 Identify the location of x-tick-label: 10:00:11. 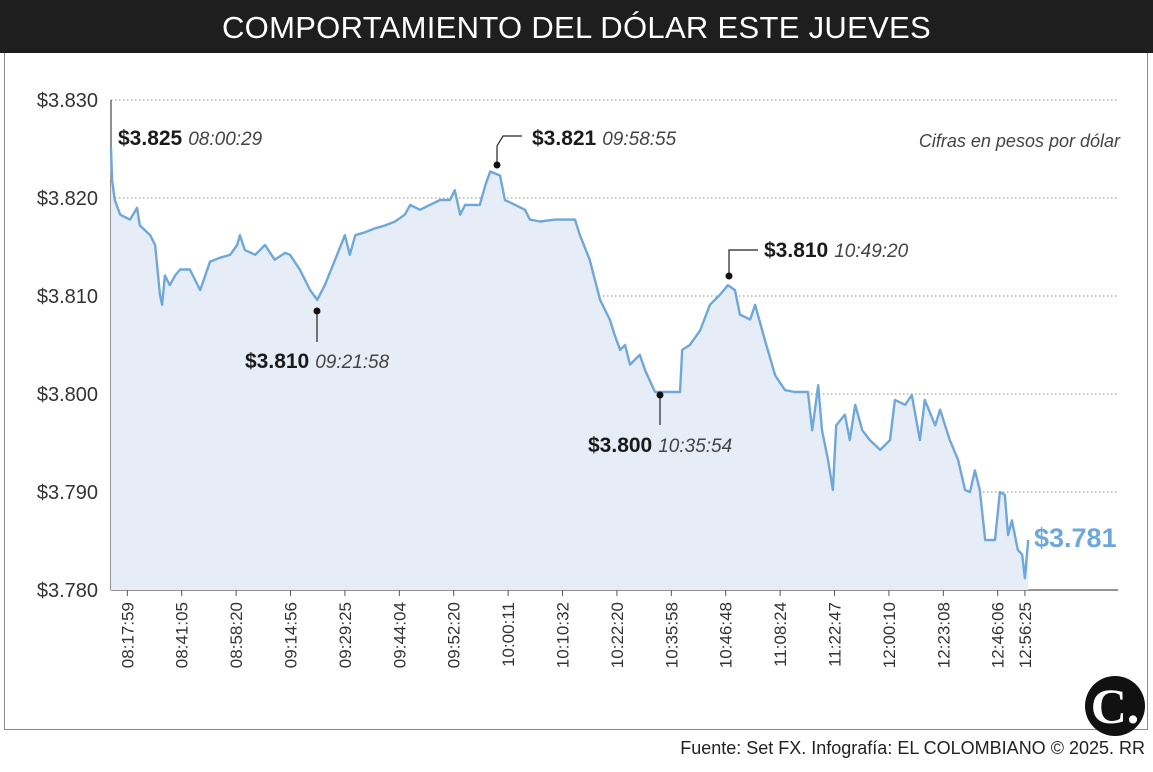
(508, 634).